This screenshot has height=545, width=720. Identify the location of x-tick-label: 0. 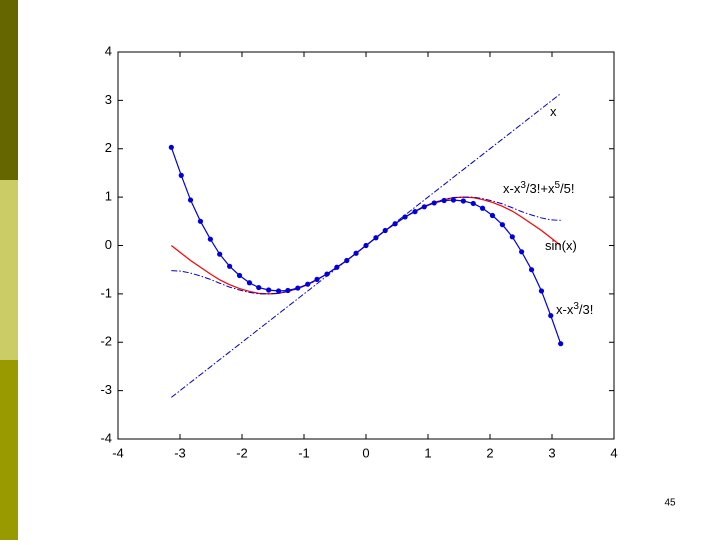
(365, 452).